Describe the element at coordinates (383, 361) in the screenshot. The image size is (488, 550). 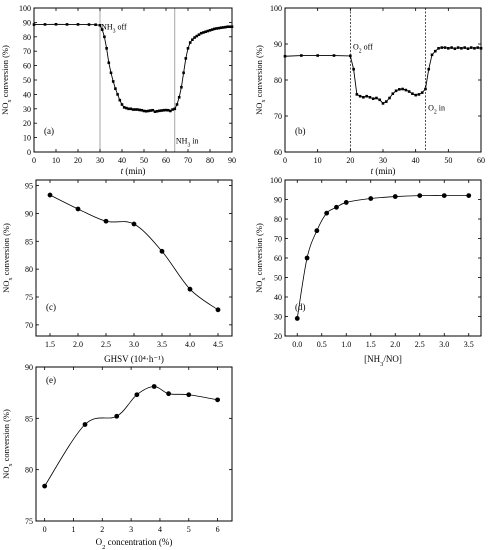
I see `x-axis-label: [NH3/NO]` at that location.